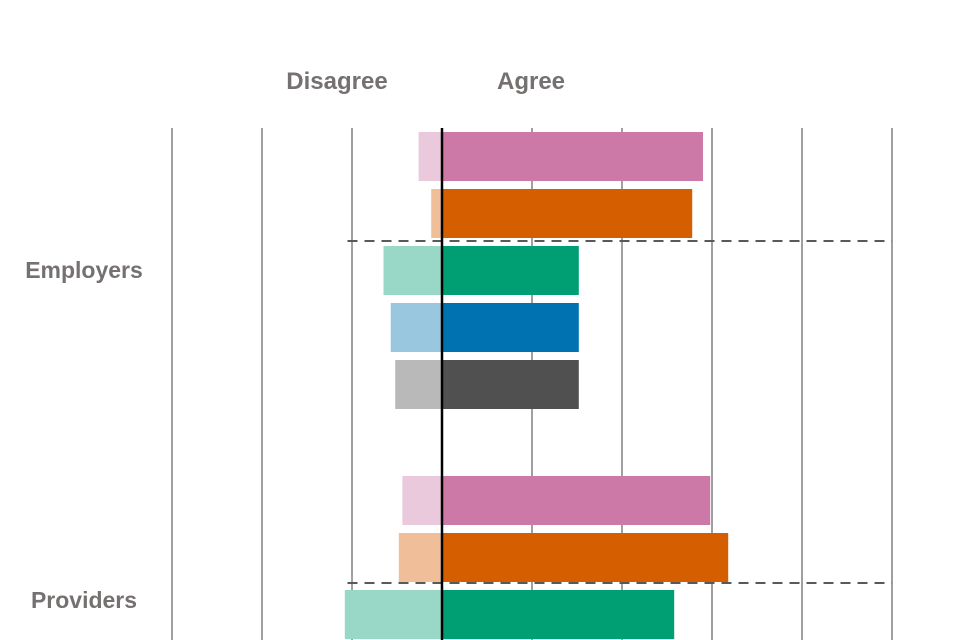 This screenshot has width=960, height=640. I want to click on agree-header: Agree, so click(531, 81).